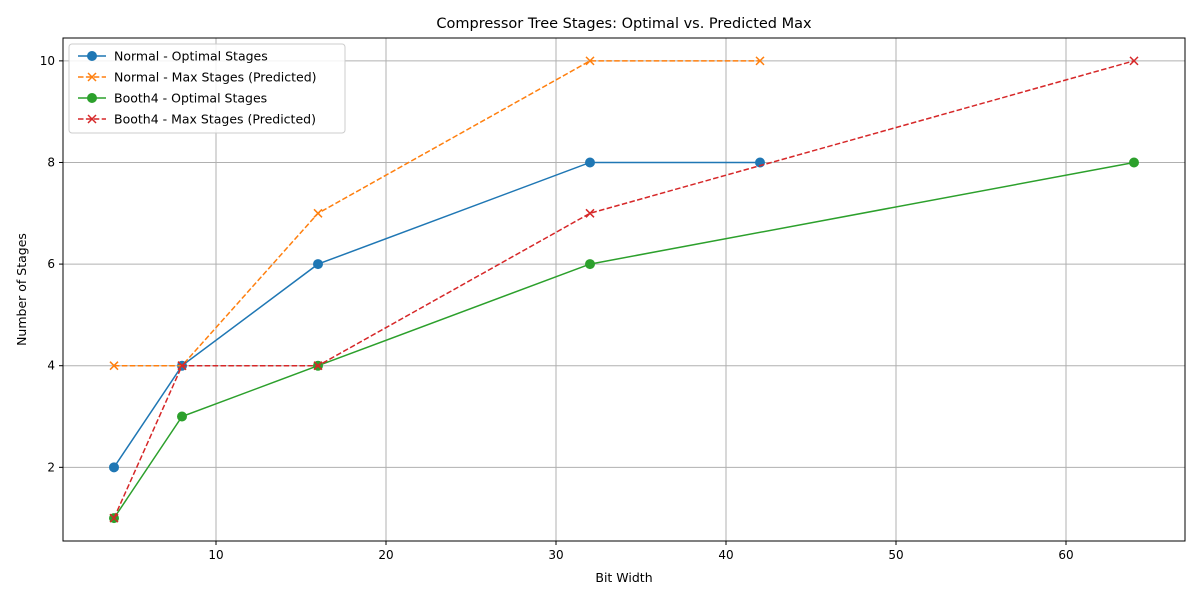 The height and width of the screenshot is (604, 1200). I want to click on x-tick-label: 40, so click(725, 555).